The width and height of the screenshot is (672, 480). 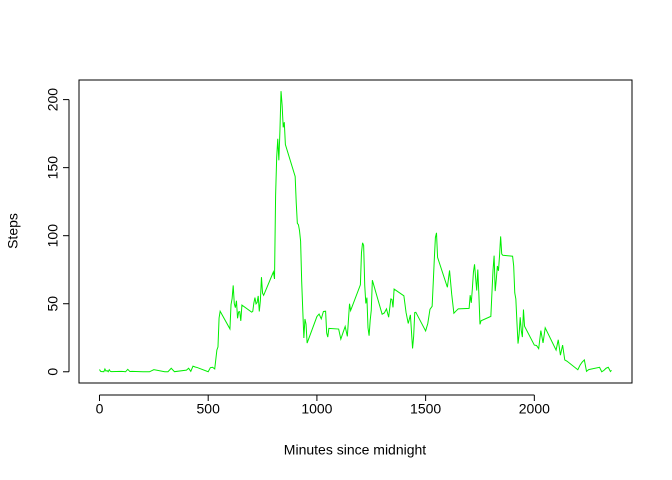 What do you see at coordinates (53, 236) in the screenshot?
I see `y-tick-label: 100` at bounding box center [53, 236].